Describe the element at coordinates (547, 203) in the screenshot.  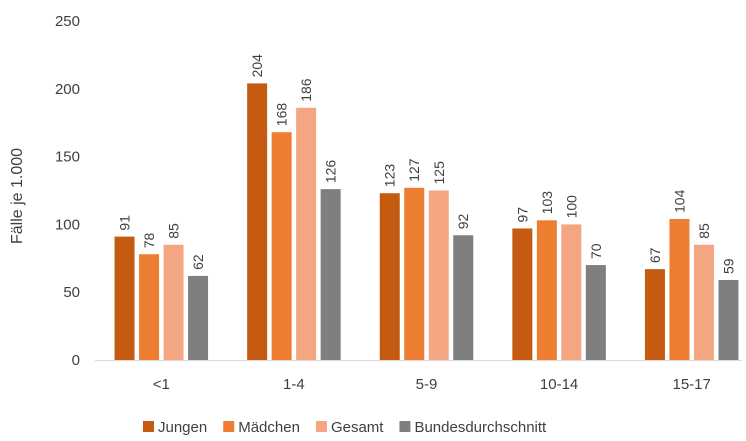
I see `data-label: 103` at that location.